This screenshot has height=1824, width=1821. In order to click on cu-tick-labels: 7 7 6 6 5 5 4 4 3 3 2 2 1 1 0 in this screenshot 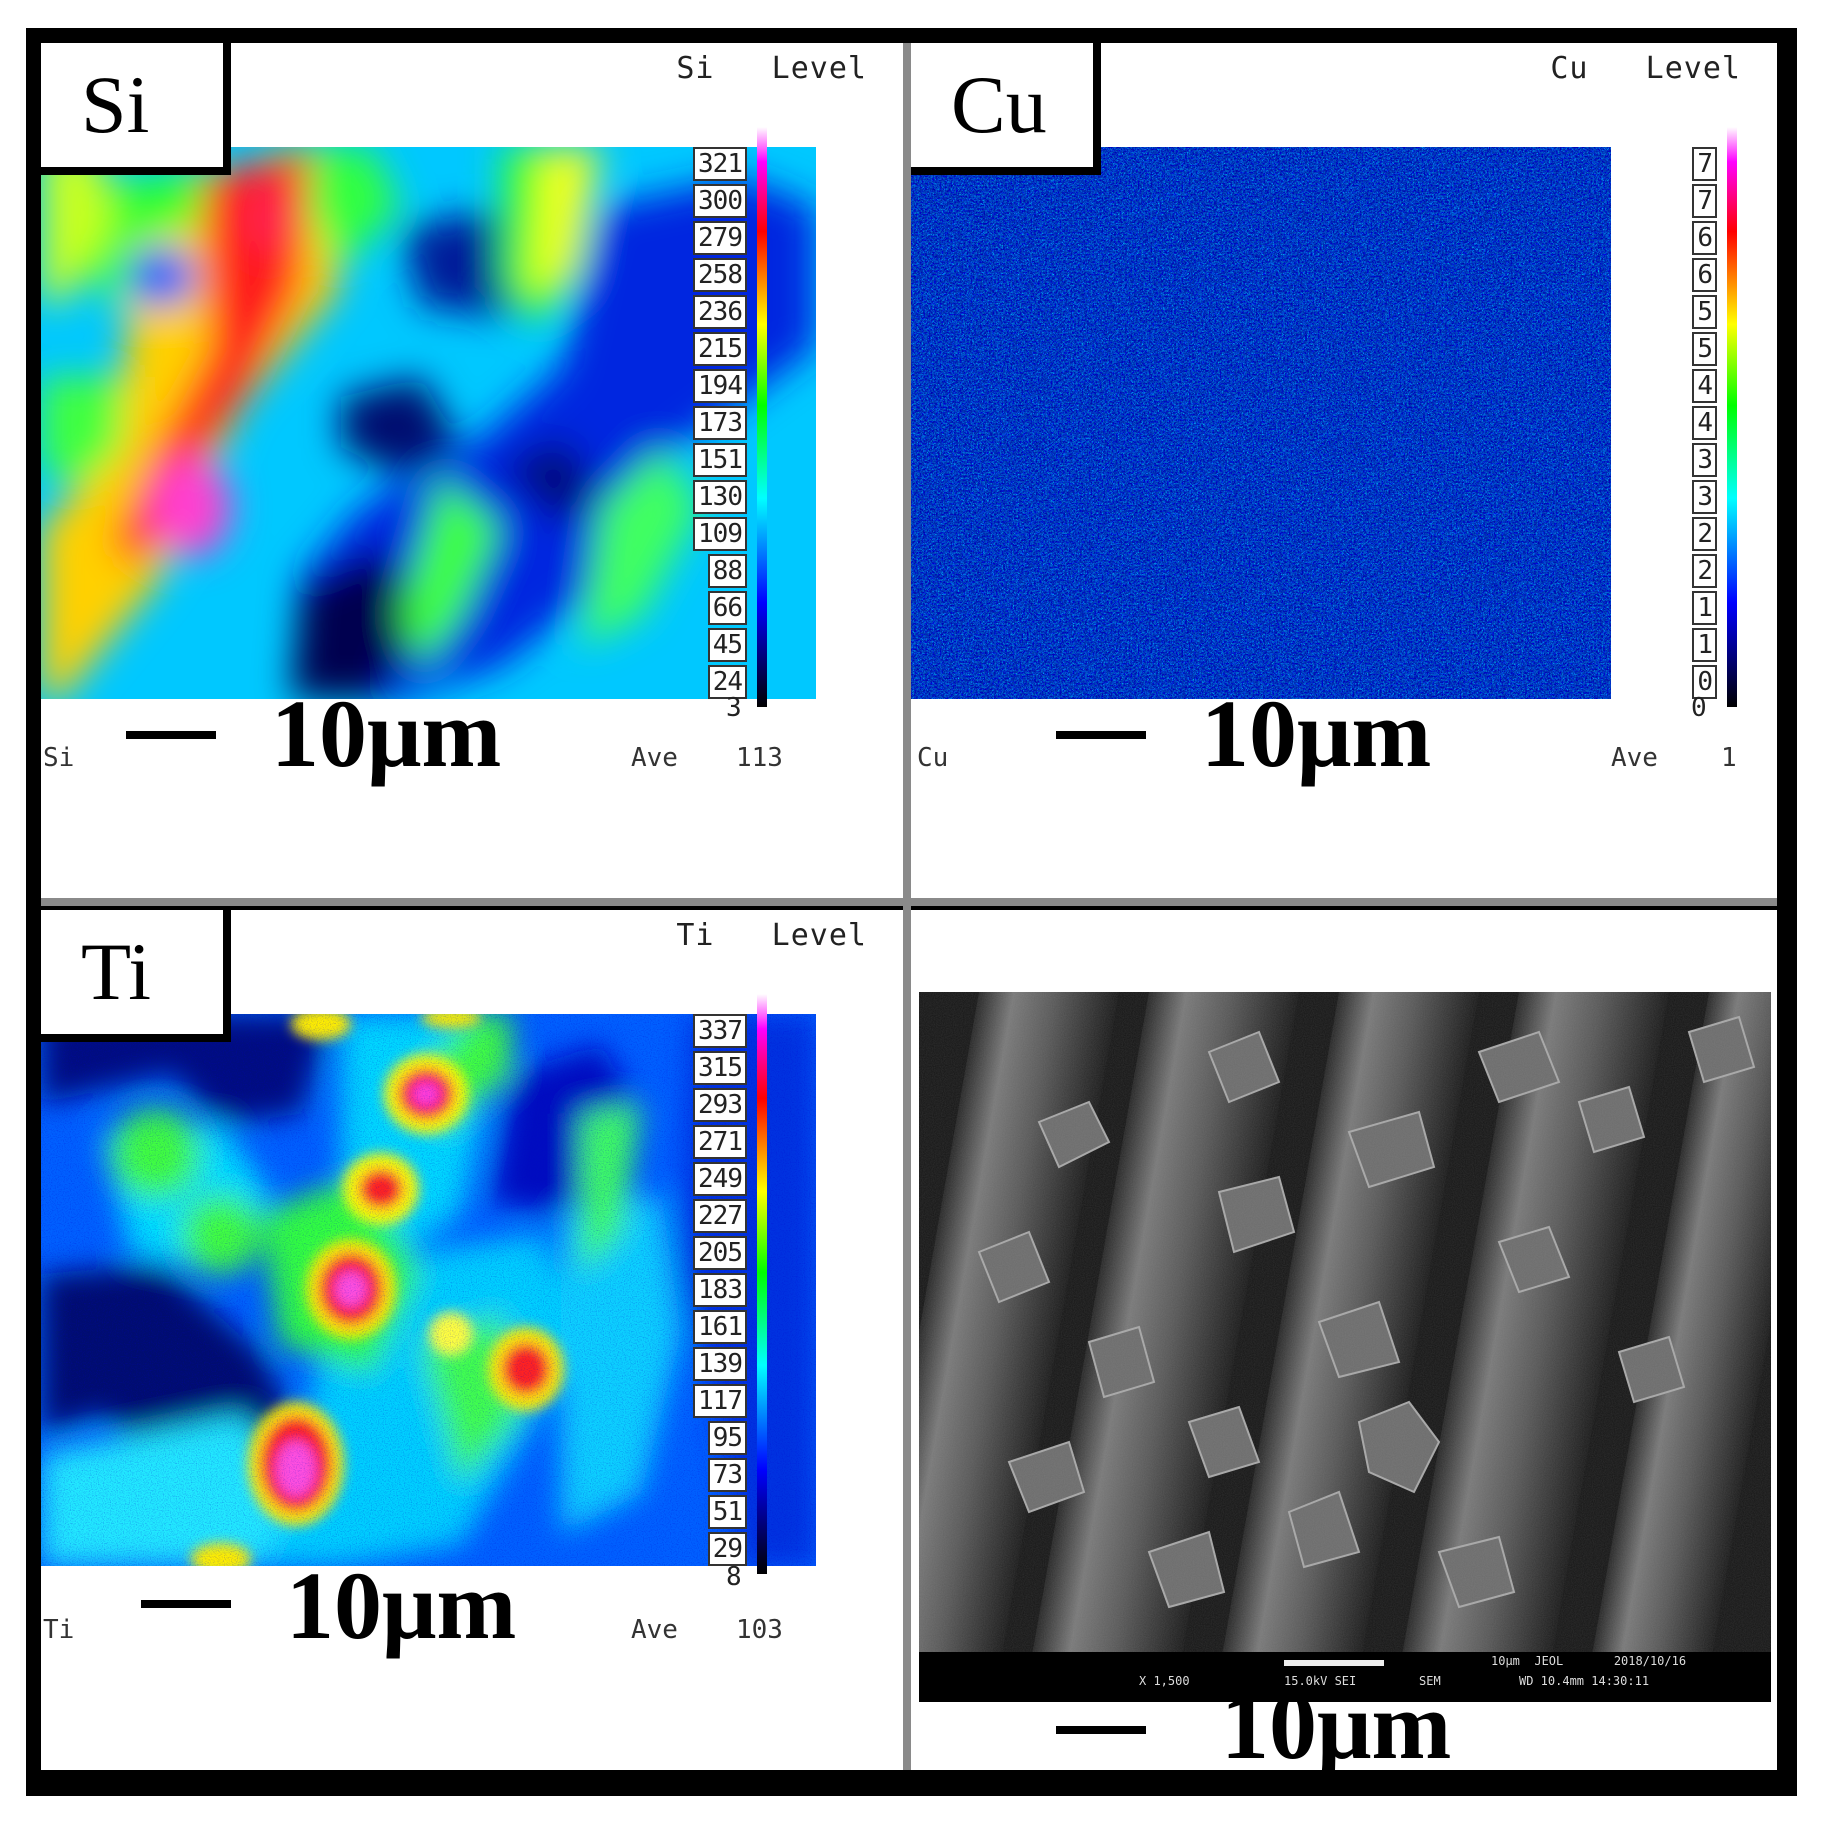, I will do `click(1697, 427)`.